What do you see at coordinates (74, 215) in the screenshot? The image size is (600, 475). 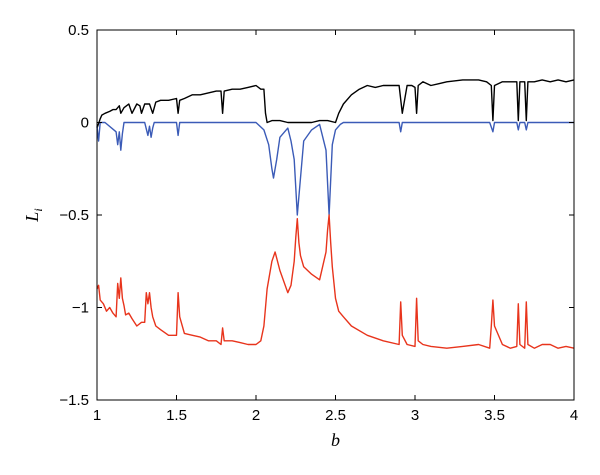 I see `y-tick-label: −0.5` at bounding box center [74, 215].